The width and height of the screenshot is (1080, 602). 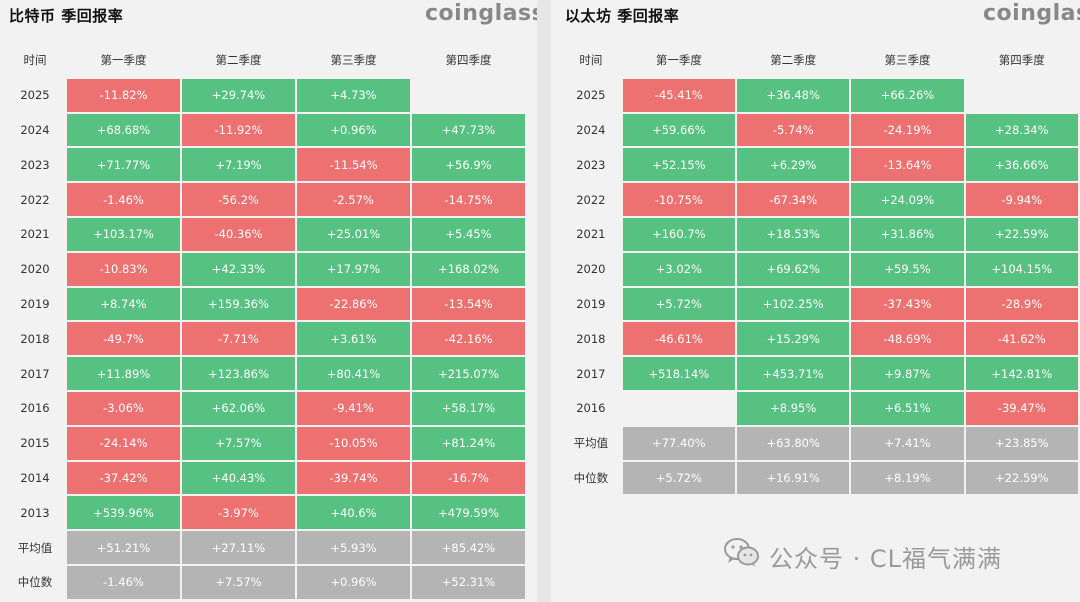 I want to click on return-cell: -13.54%, so click(x=468, y=304).